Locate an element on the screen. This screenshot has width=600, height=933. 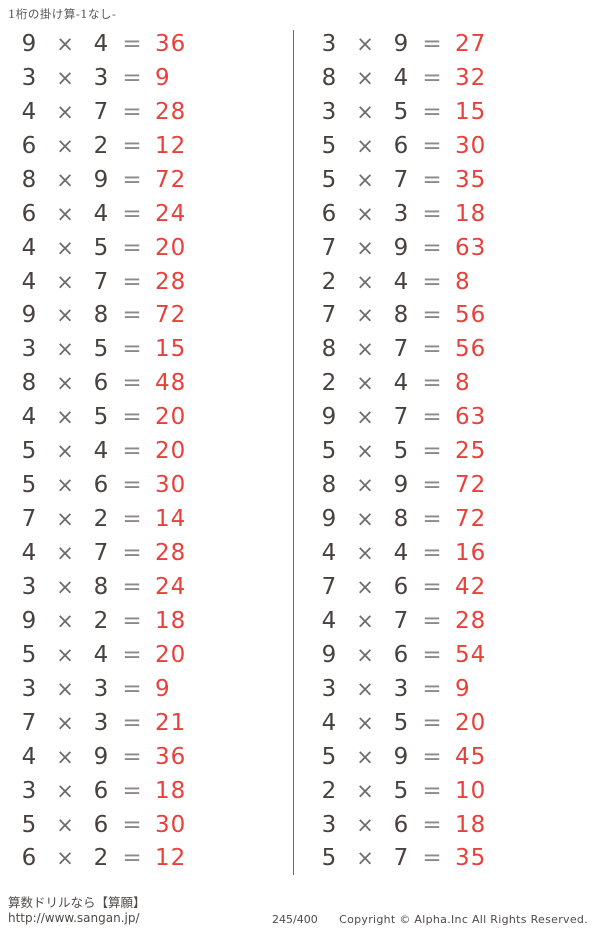
problem-row: 3 × 6 = 18 is located at coordinates (146, 791).